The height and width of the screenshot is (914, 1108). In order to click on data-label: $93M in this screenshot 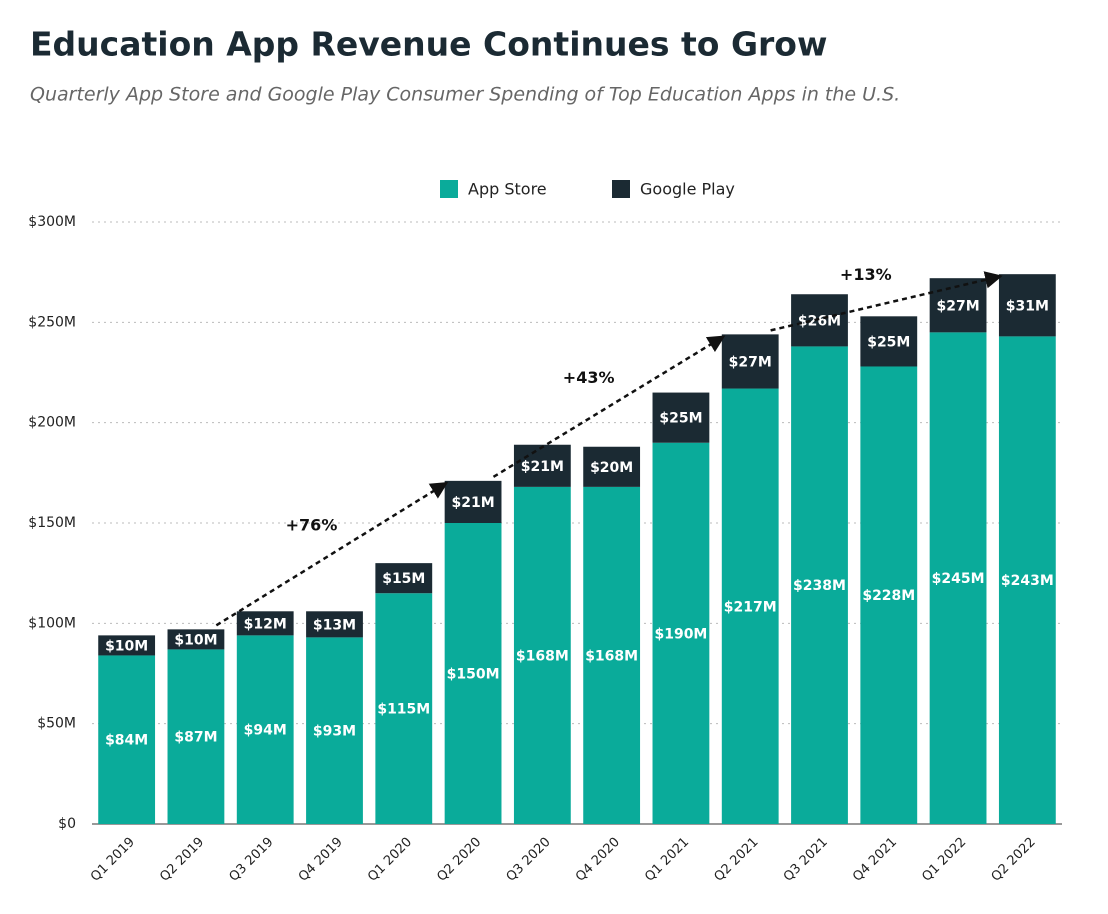, I will do `click(334, 732)`.